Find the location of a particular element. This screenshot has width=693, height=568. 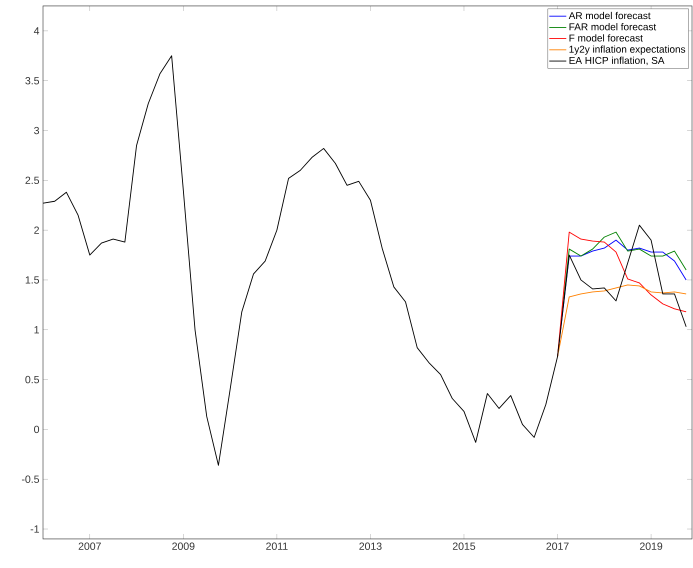

x-tick-label: 2013 is located at coordinates (370, 546).